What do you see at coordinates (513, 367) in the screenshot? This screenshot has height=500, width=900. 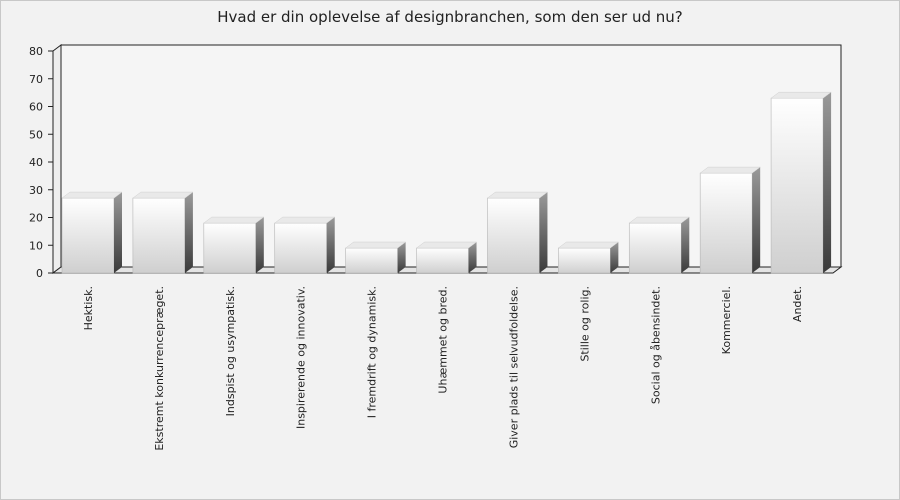 I see `x-tick-label: Giver plads til selvudfoldelse.` at bounding box center [513, 367].